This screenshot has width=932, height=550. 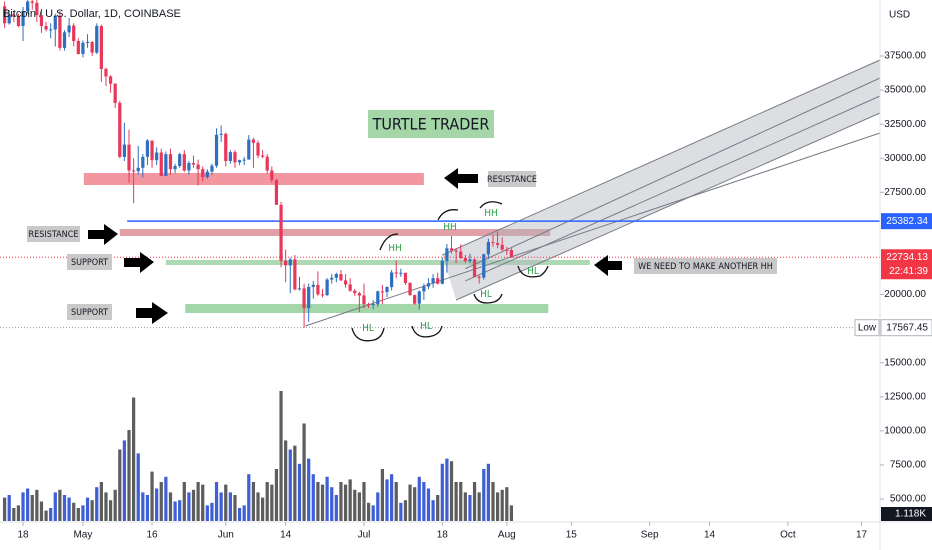 I want to click on label-box, so click(x=512, y=179).